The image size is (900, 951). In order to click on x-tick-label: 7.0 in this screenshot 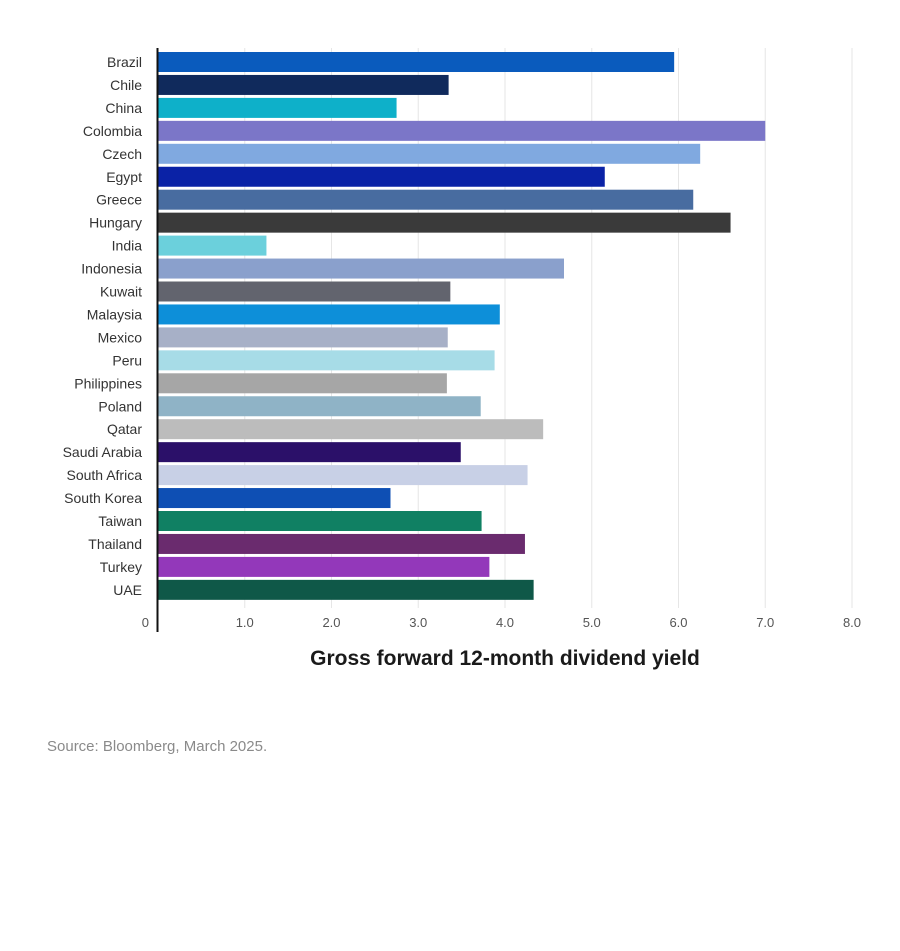, I will do `click(765, 622)`.